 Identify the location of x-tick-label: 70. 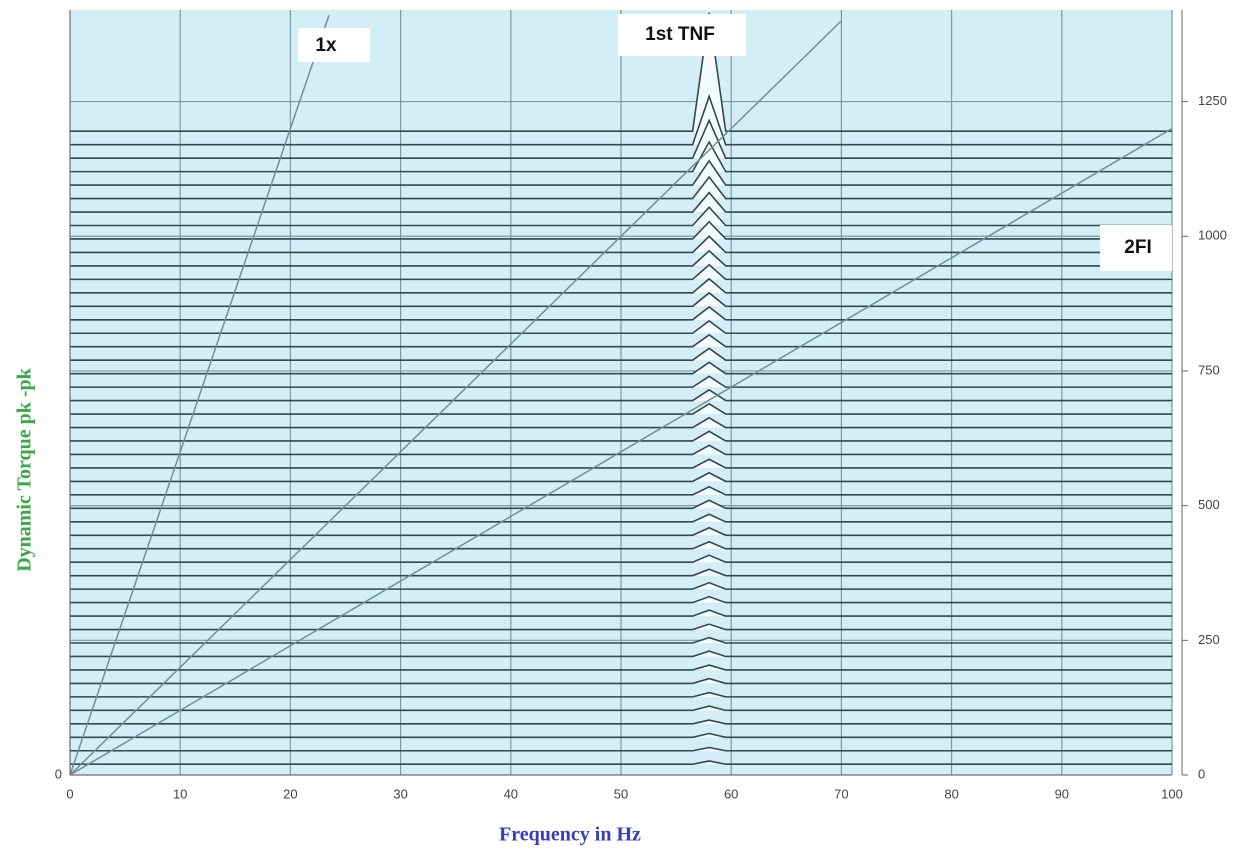
(841, 793).